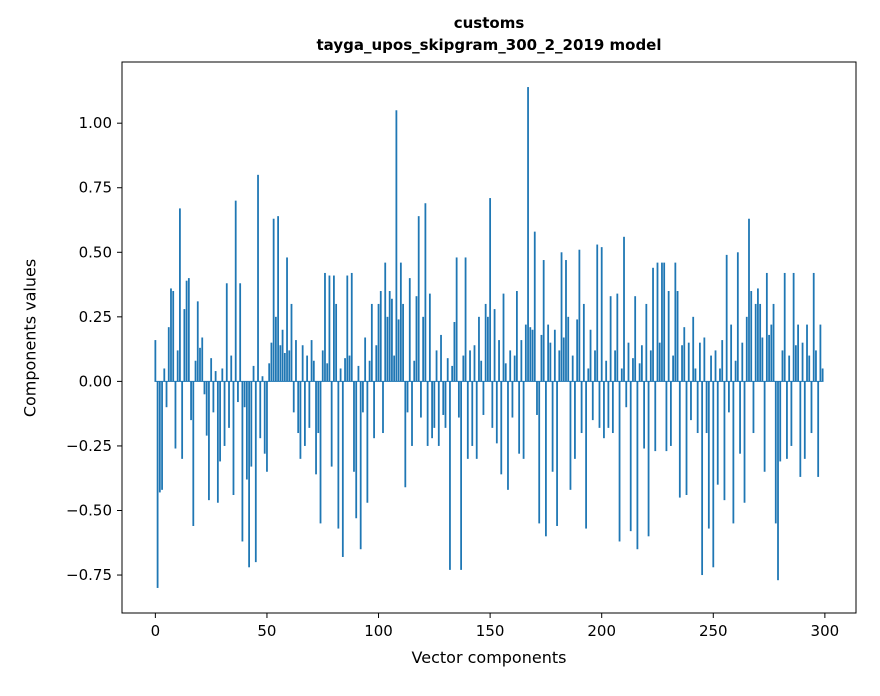  Describe the element at coordinates (95, 252) in the screenshot. I see `y-tick-label: 0.50` at that location.